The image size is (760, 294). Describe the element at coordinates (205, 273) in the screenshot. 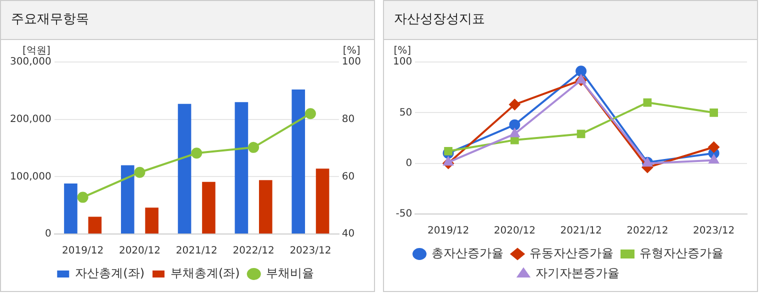

I see `legend-label: 부채총계(좌)` at that location.